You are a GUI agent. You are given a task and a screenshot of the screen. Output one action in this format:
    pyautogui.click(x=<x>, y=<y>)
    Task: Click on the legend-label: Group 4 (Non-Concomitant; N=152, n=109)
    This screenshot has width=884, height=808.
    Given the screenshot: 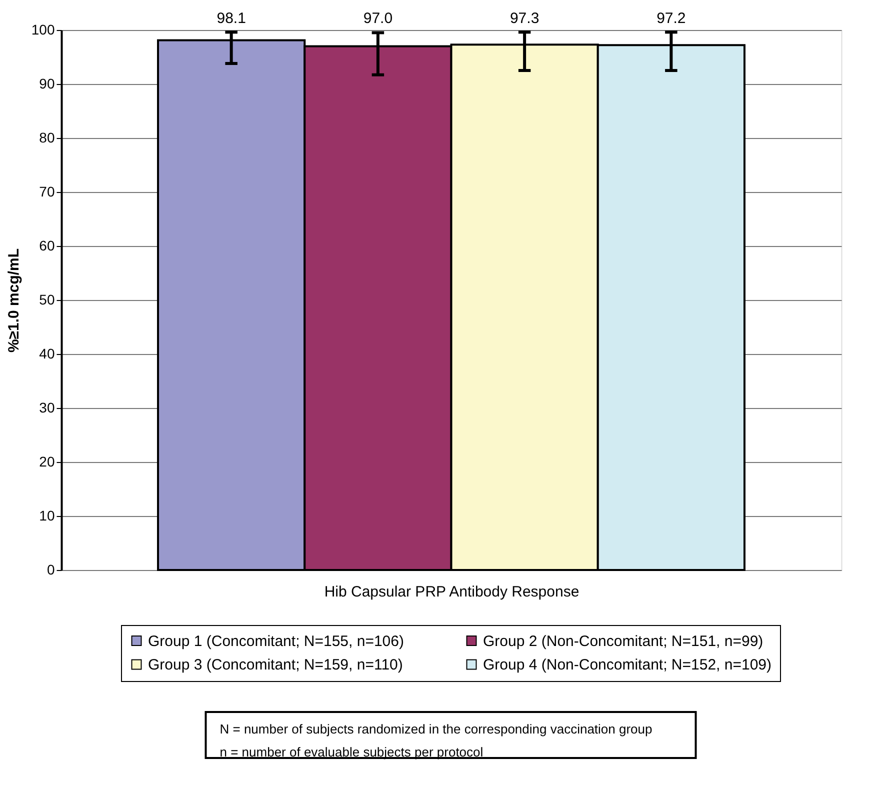 What is the action you would take?
    pyautogui.click(x=627, y=665)
    